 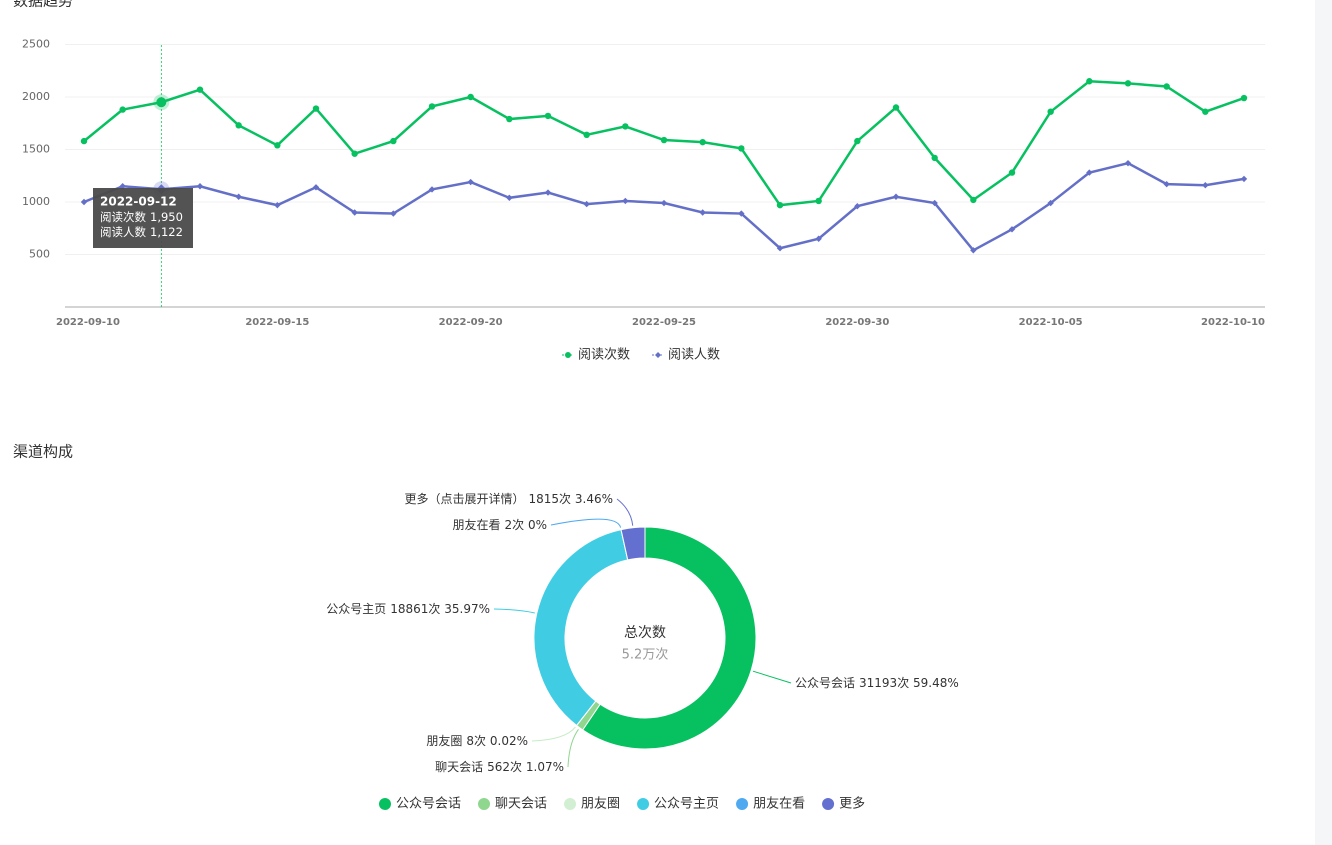 What do you see at coordinates (641, 355) in the screenshot?
I see `legend: 阅读次数 阅读人数` at bounding box center [641, 355].